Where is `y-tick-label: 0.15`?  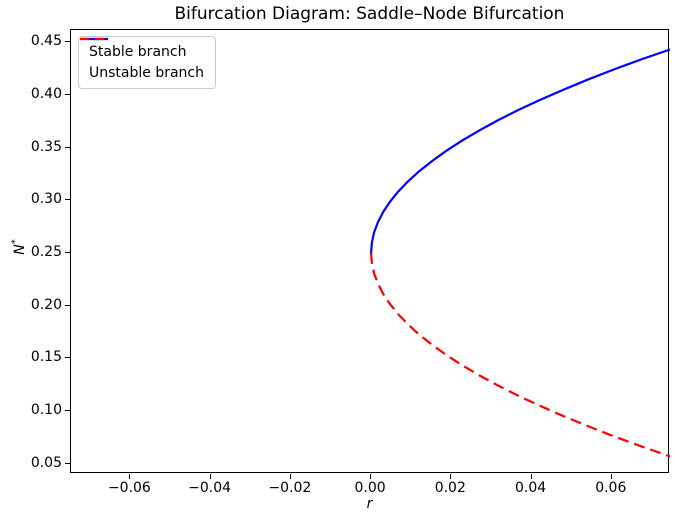 y-tick-label: 0.15 is located at coordinates (46, 357).